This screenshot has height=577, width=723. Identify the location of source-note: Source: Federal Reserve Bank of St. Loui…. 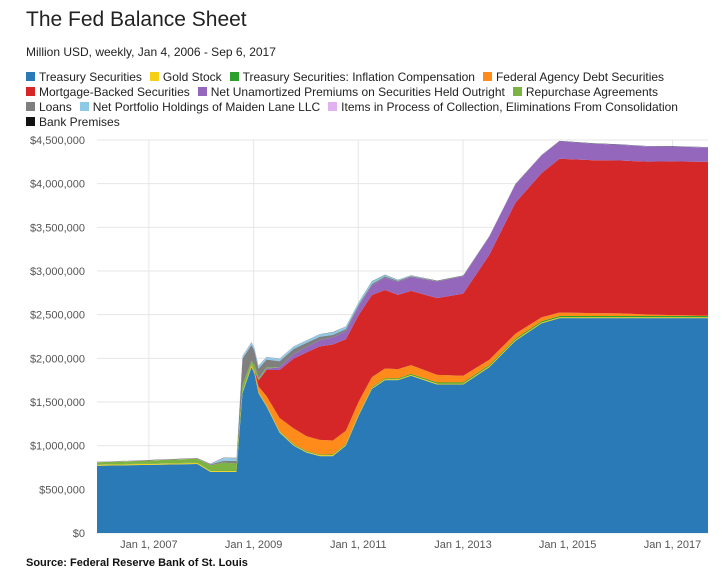
(137, 563).